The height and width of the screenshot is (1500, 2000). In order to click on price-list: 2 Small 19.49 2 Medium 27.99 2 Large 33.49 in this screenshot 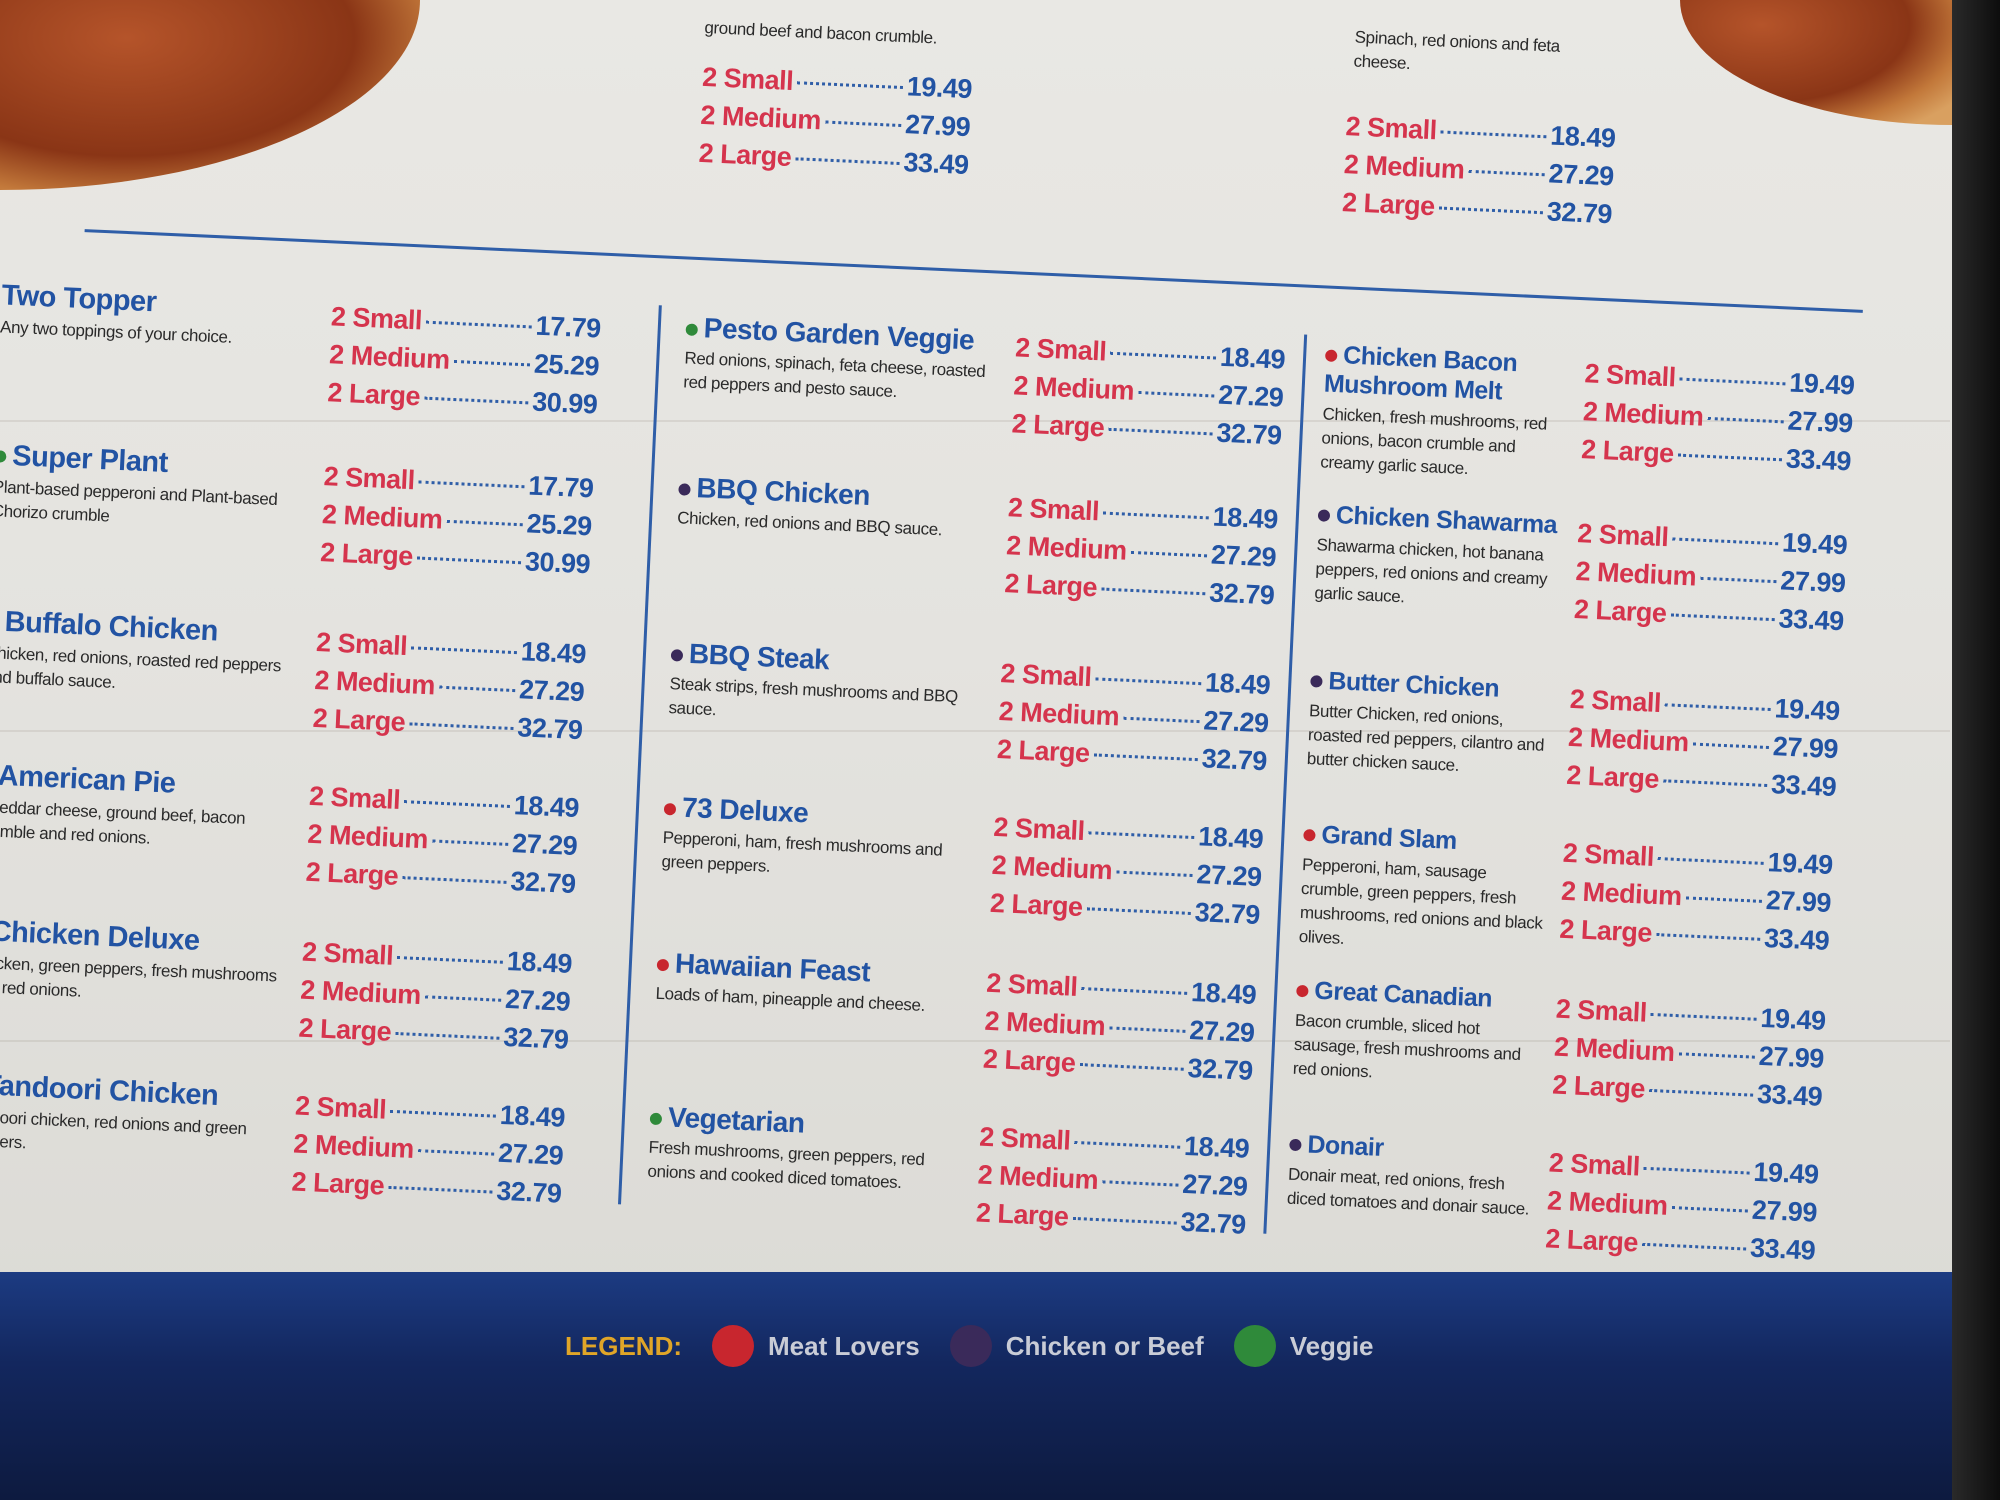, I will do `click(1682, 1210)`.